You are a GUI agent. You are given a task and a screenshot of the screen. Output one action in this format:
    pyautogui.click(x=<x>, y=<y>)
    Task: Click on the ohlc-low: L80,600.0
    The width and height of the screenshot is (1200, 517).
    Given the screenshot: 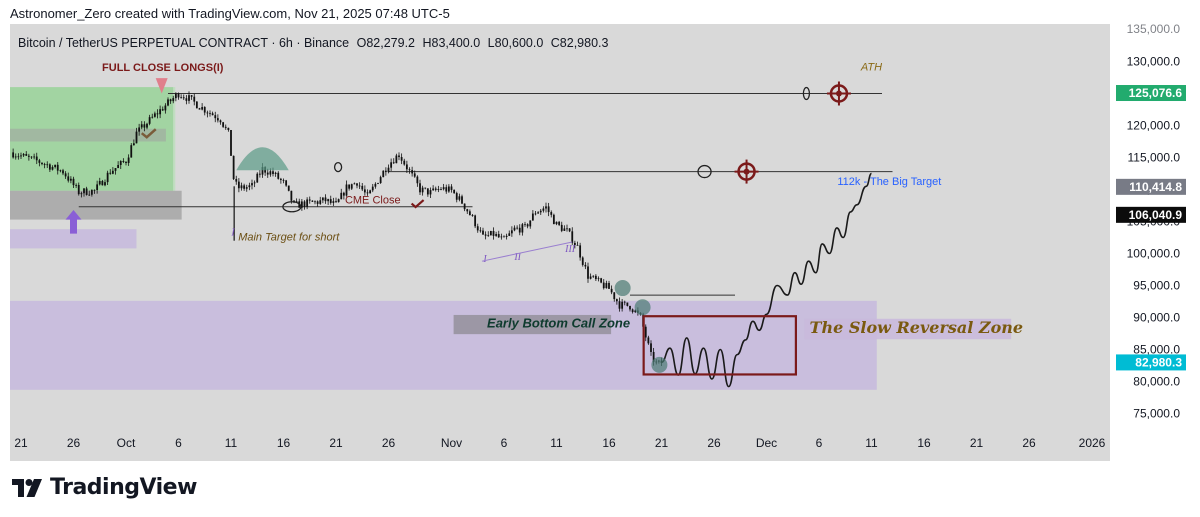 What is the action you would take?
    pyautogui.click(x=515, y=43)
    